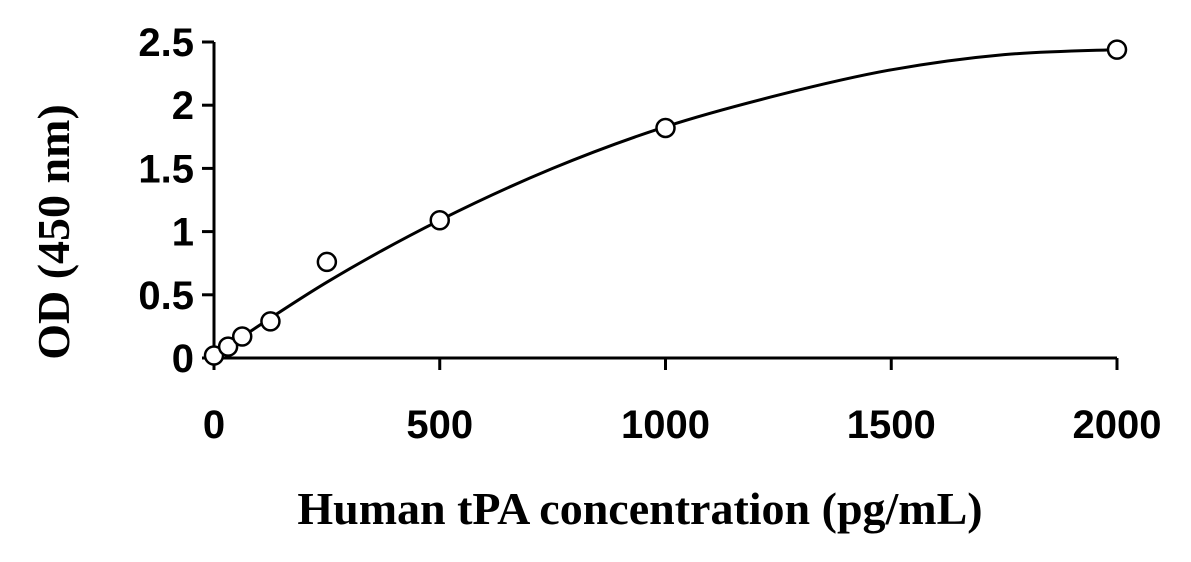 This screenshot has height=562, width=1191. Describe the element at coordinates (183, 233) in the screenshot. I see `y-tick-label: 1` at that location.